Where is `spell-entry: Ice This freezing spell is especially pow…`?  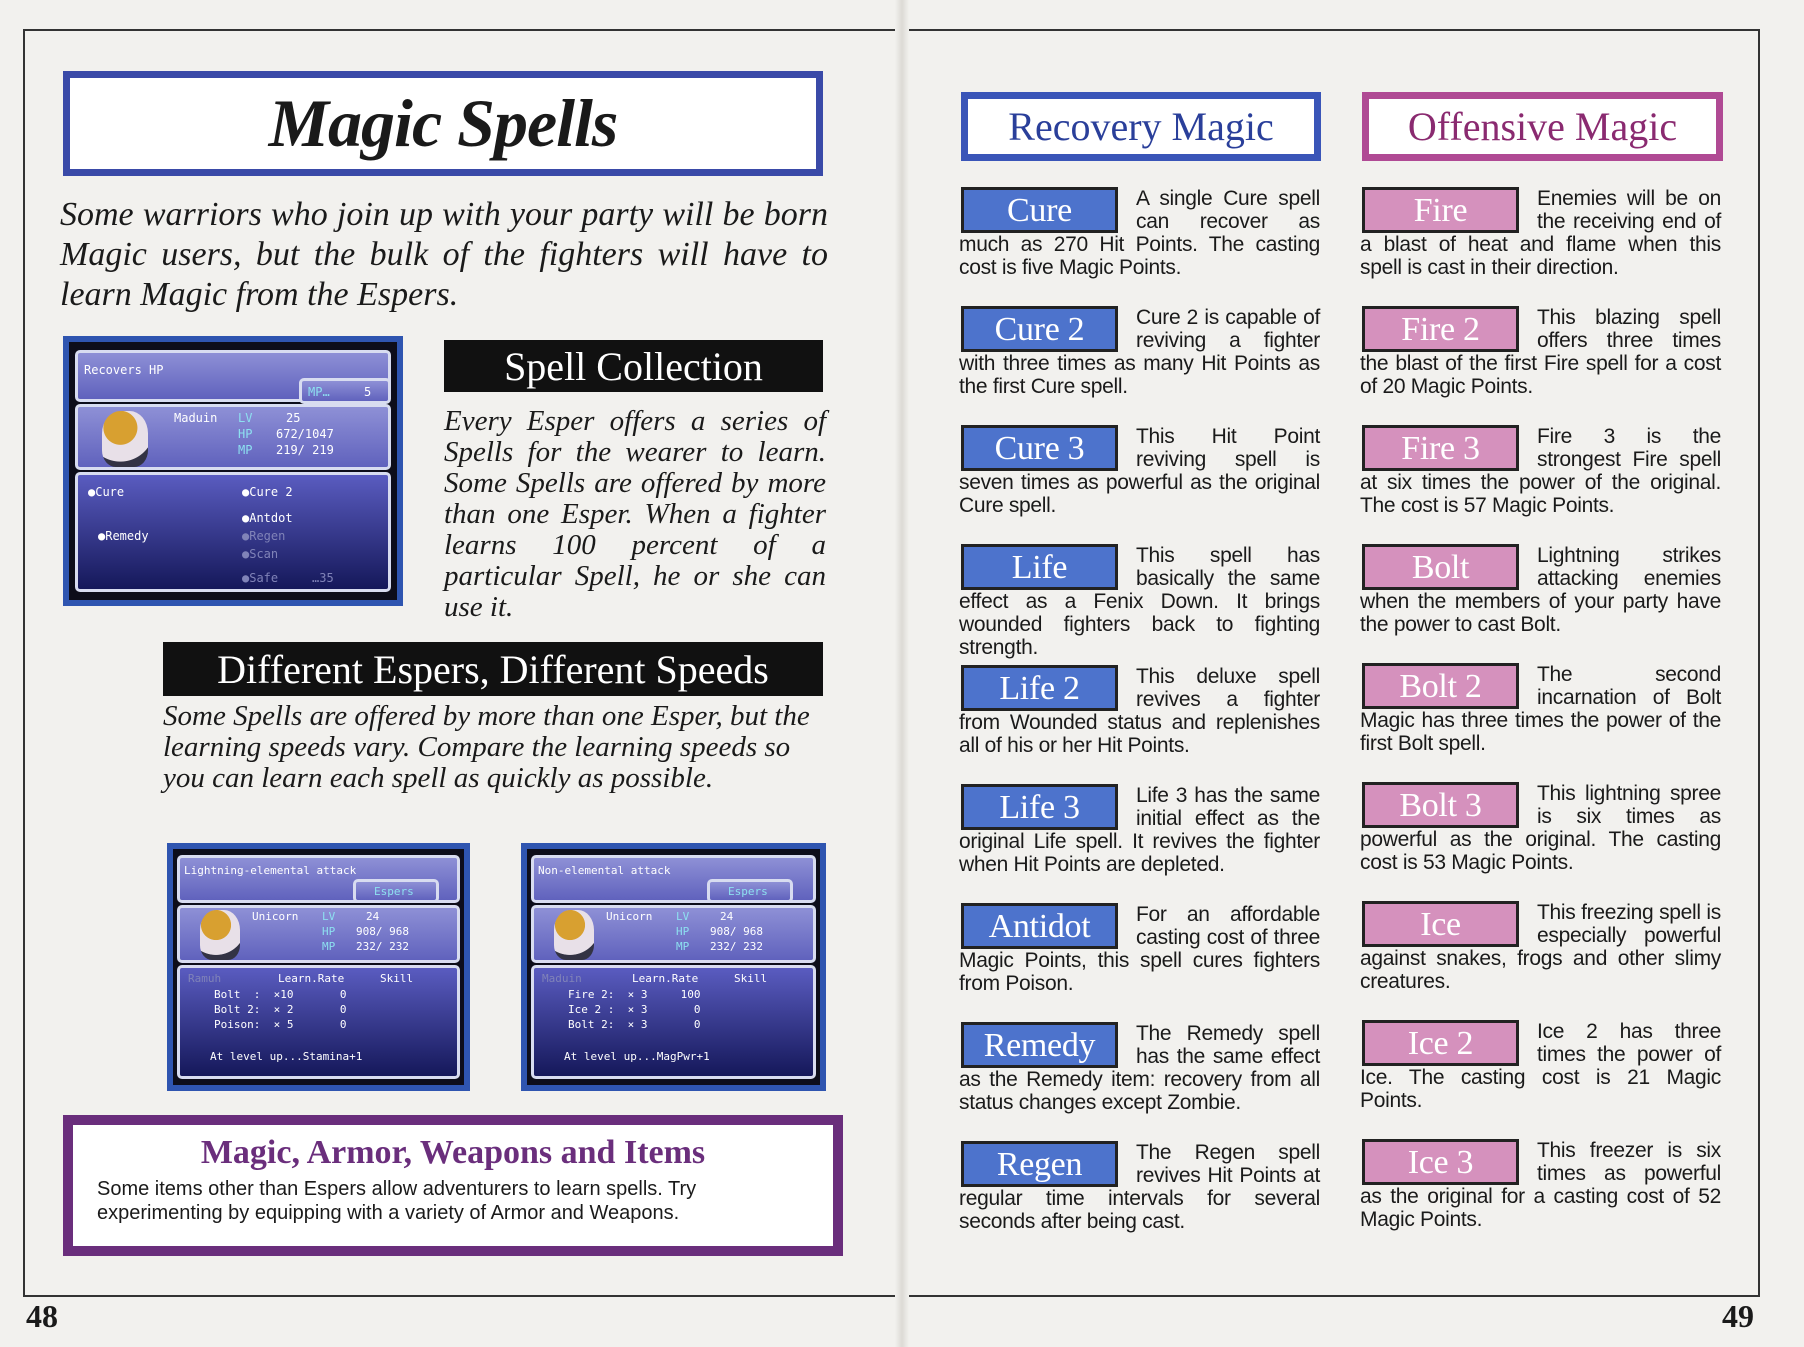 spell-entry: Ice This freezing spell is especially pow… is located at coordinates (1540, 960).